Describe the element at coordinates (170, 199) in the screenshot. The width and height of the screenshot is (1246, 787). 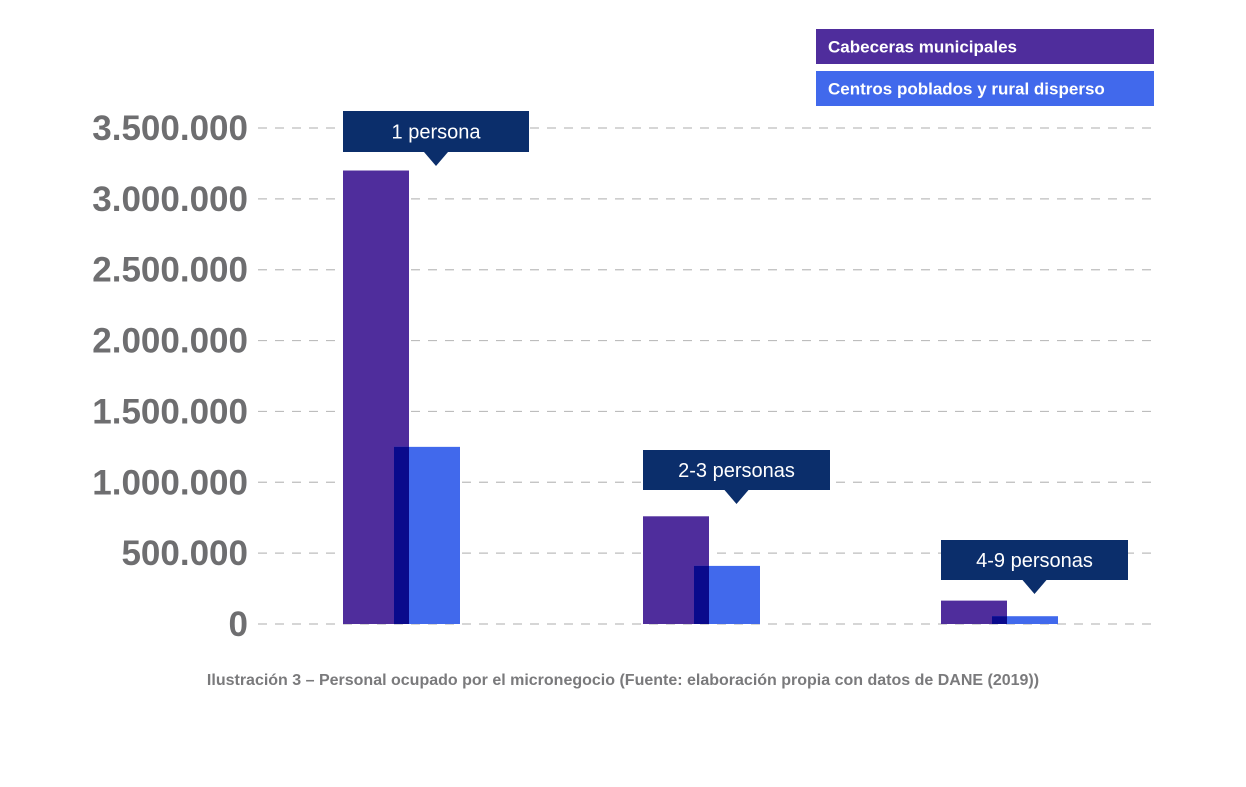
I see `y-tick-label: 3.000.000` at that location.